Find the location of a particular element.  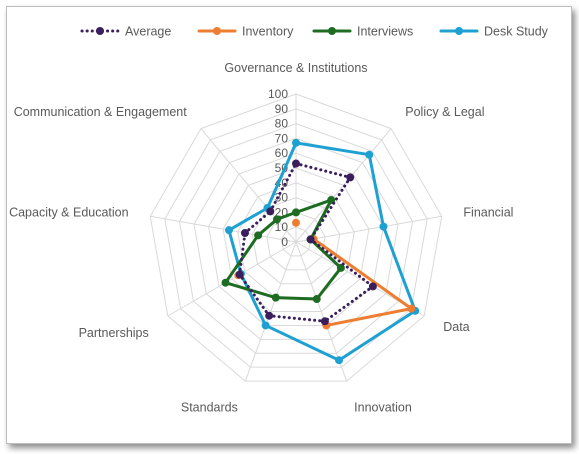

category-label: Innovation is located at coordinates (383, 408).